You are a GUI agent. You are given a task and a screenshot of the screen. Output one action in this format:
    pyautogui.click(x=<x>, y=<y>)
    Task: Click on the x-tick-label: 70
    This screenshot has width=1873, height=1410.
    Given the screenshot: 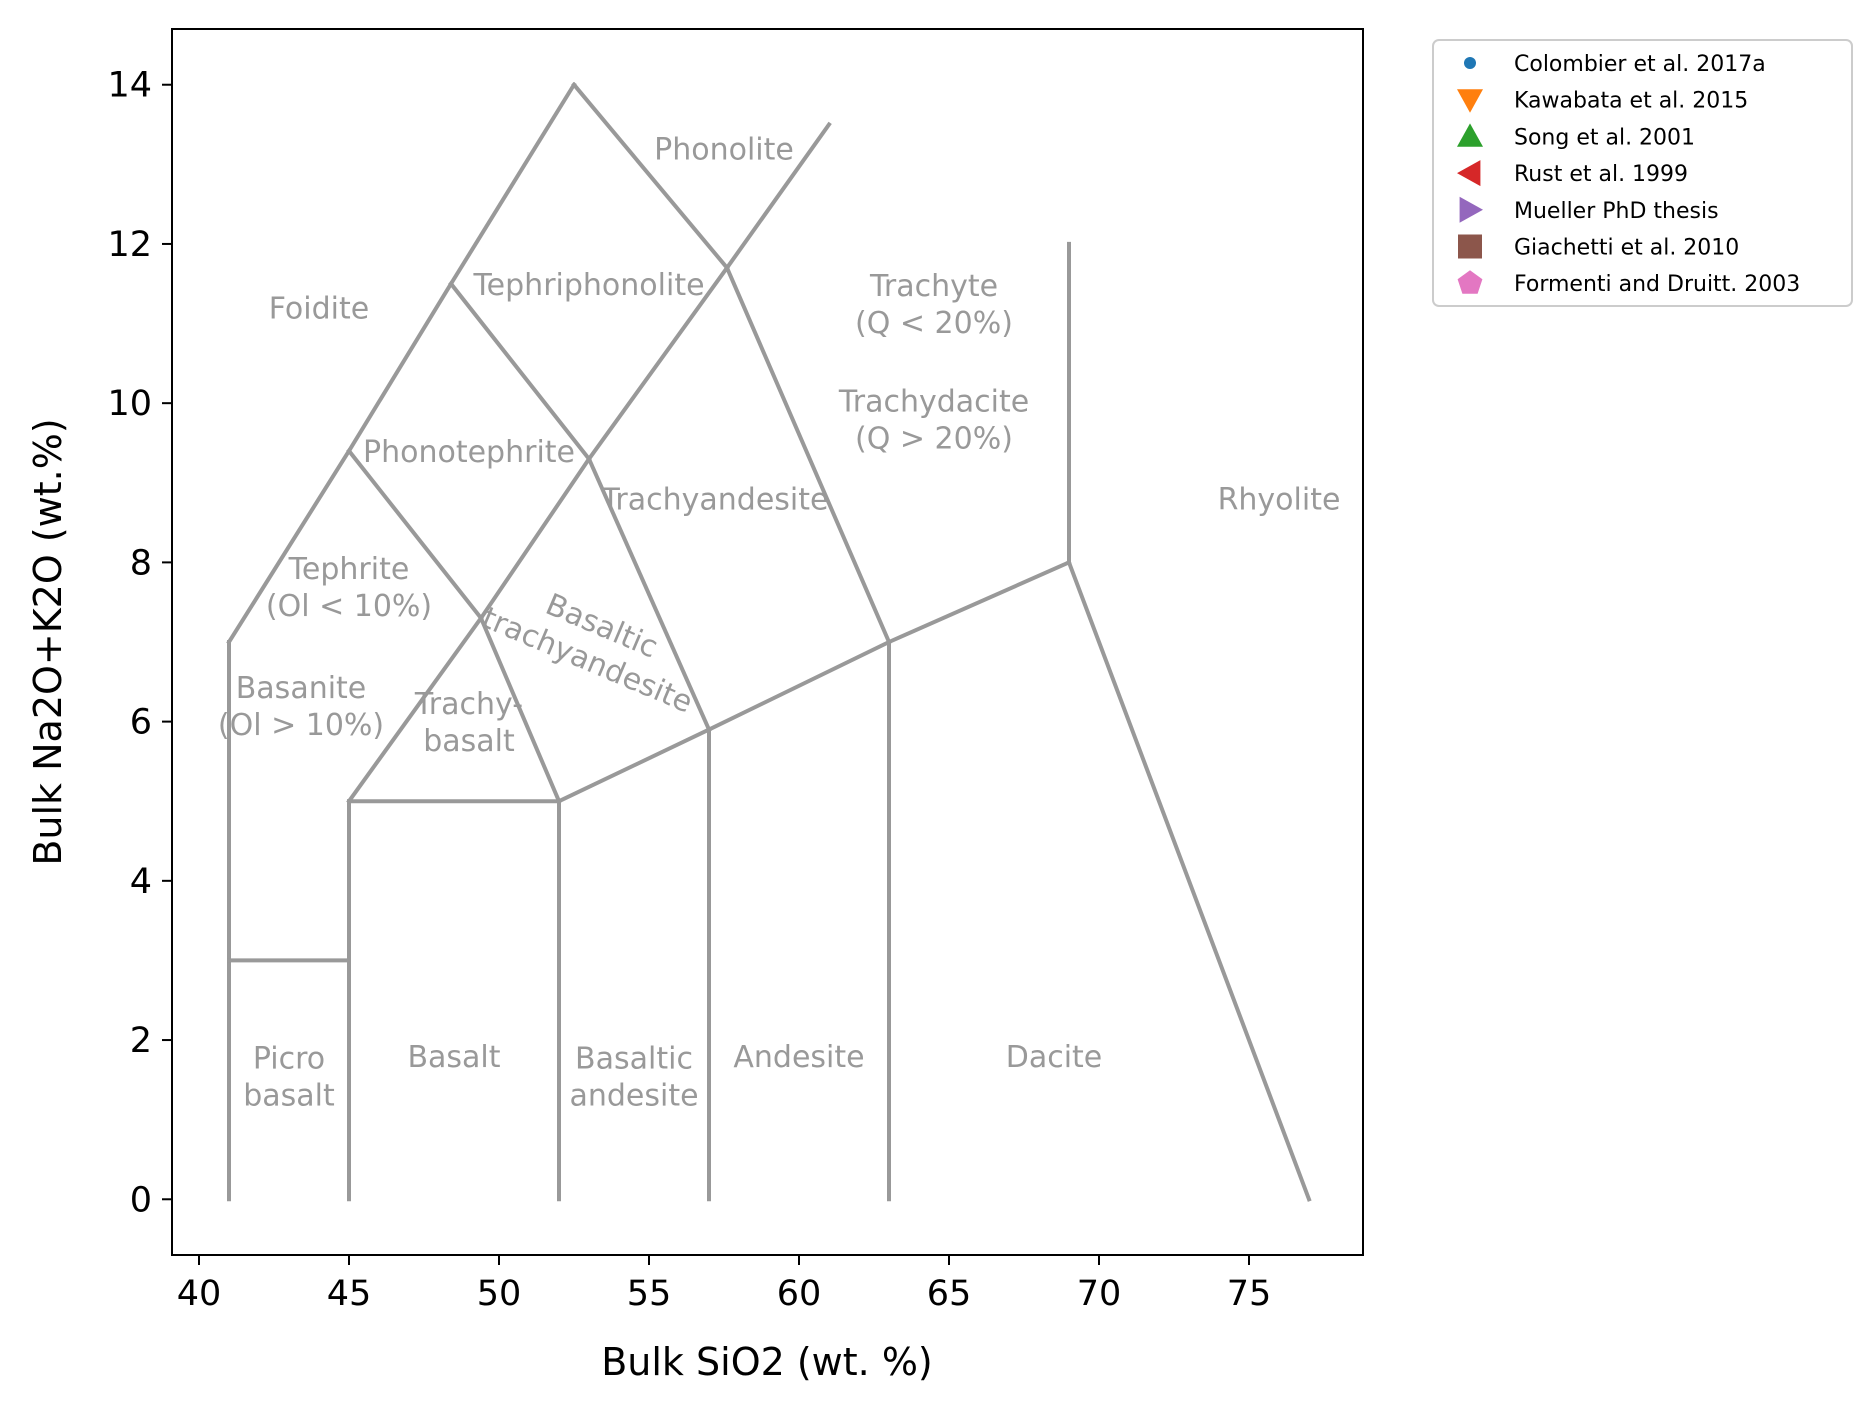 What is the action you would take?
    pyautogui.click(x=1099, y=1294)
    